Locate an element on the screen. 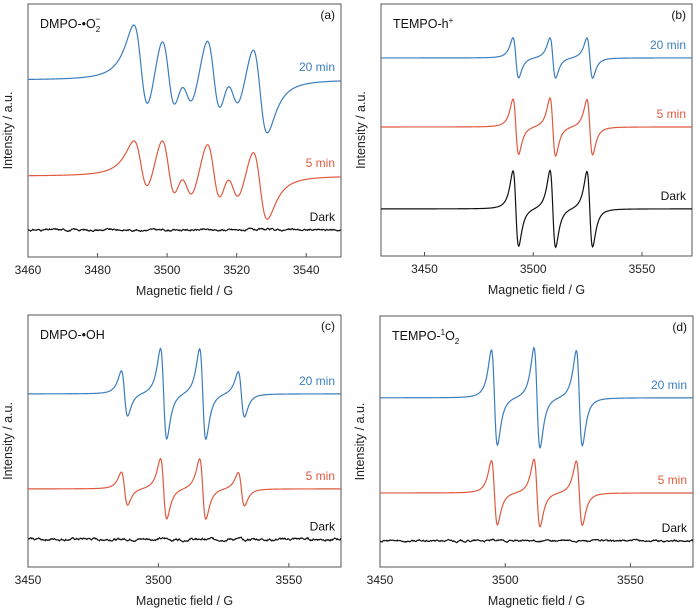  panel-label: (b) is located at coordinates (678, 15).